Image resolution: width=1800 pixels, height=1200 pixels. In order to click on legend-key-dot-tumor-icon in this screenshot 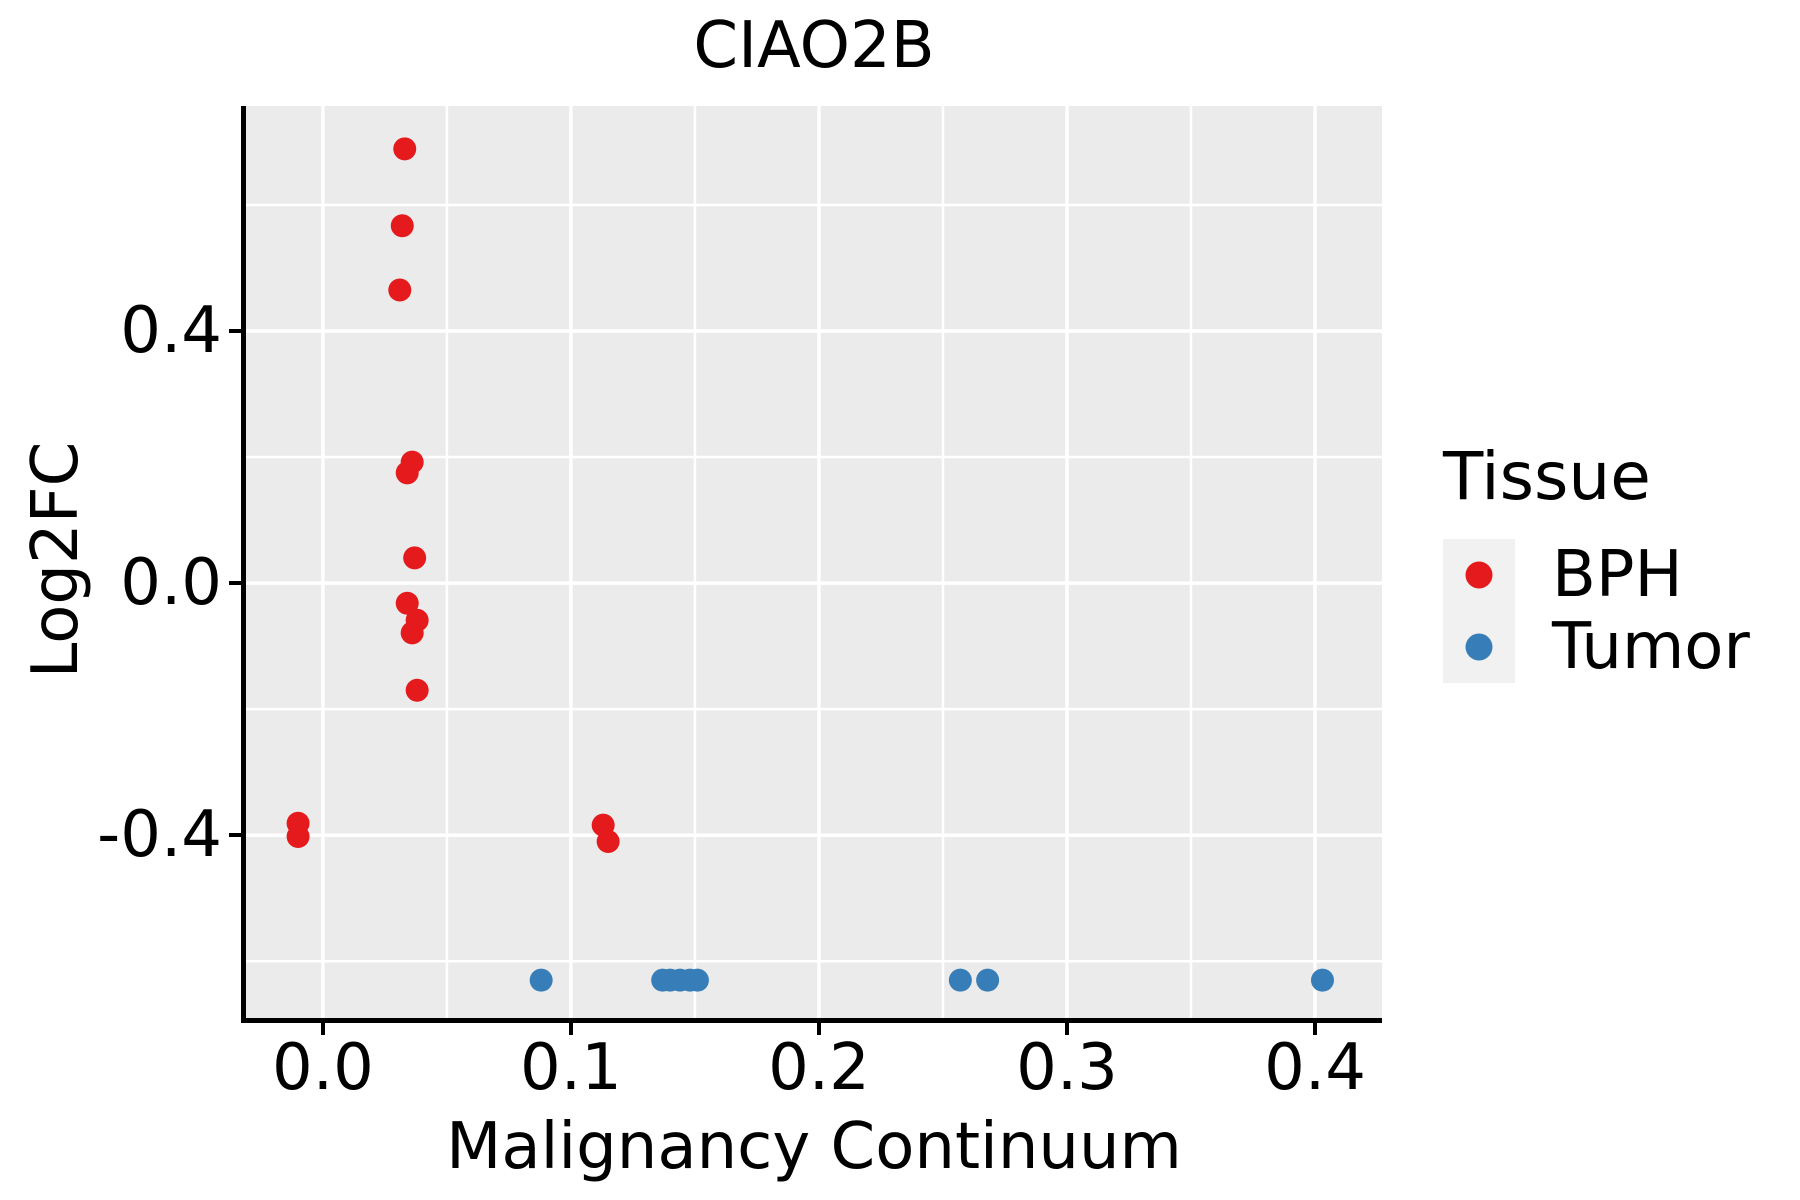, I will do `click(1479, 647)`.